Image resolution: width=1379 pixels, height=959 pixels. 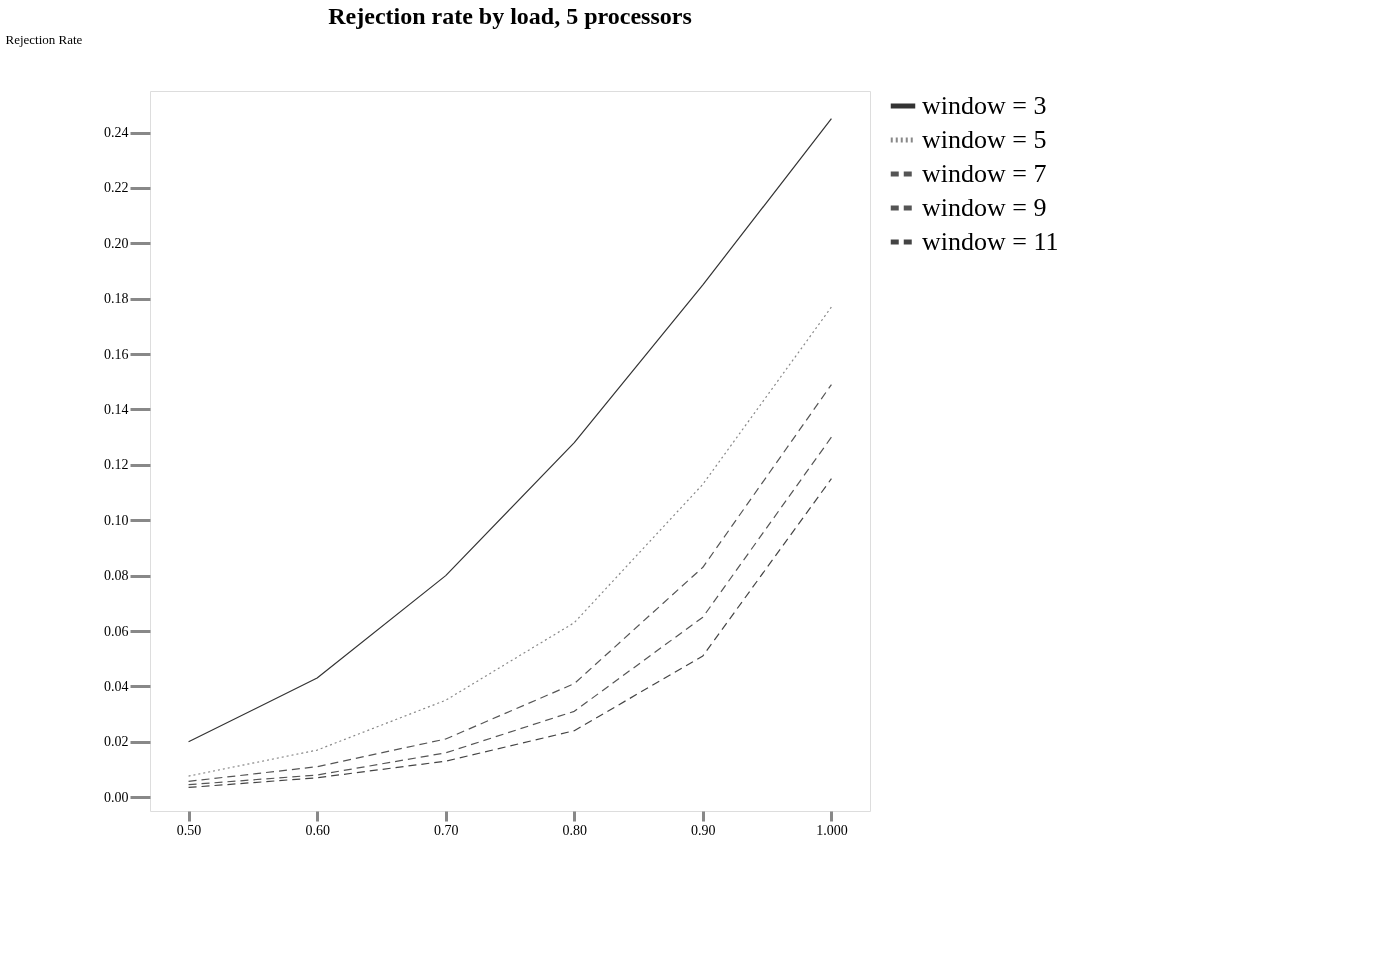 I want to click on y-tick-label: 0.16, so click(x=116, y=354).